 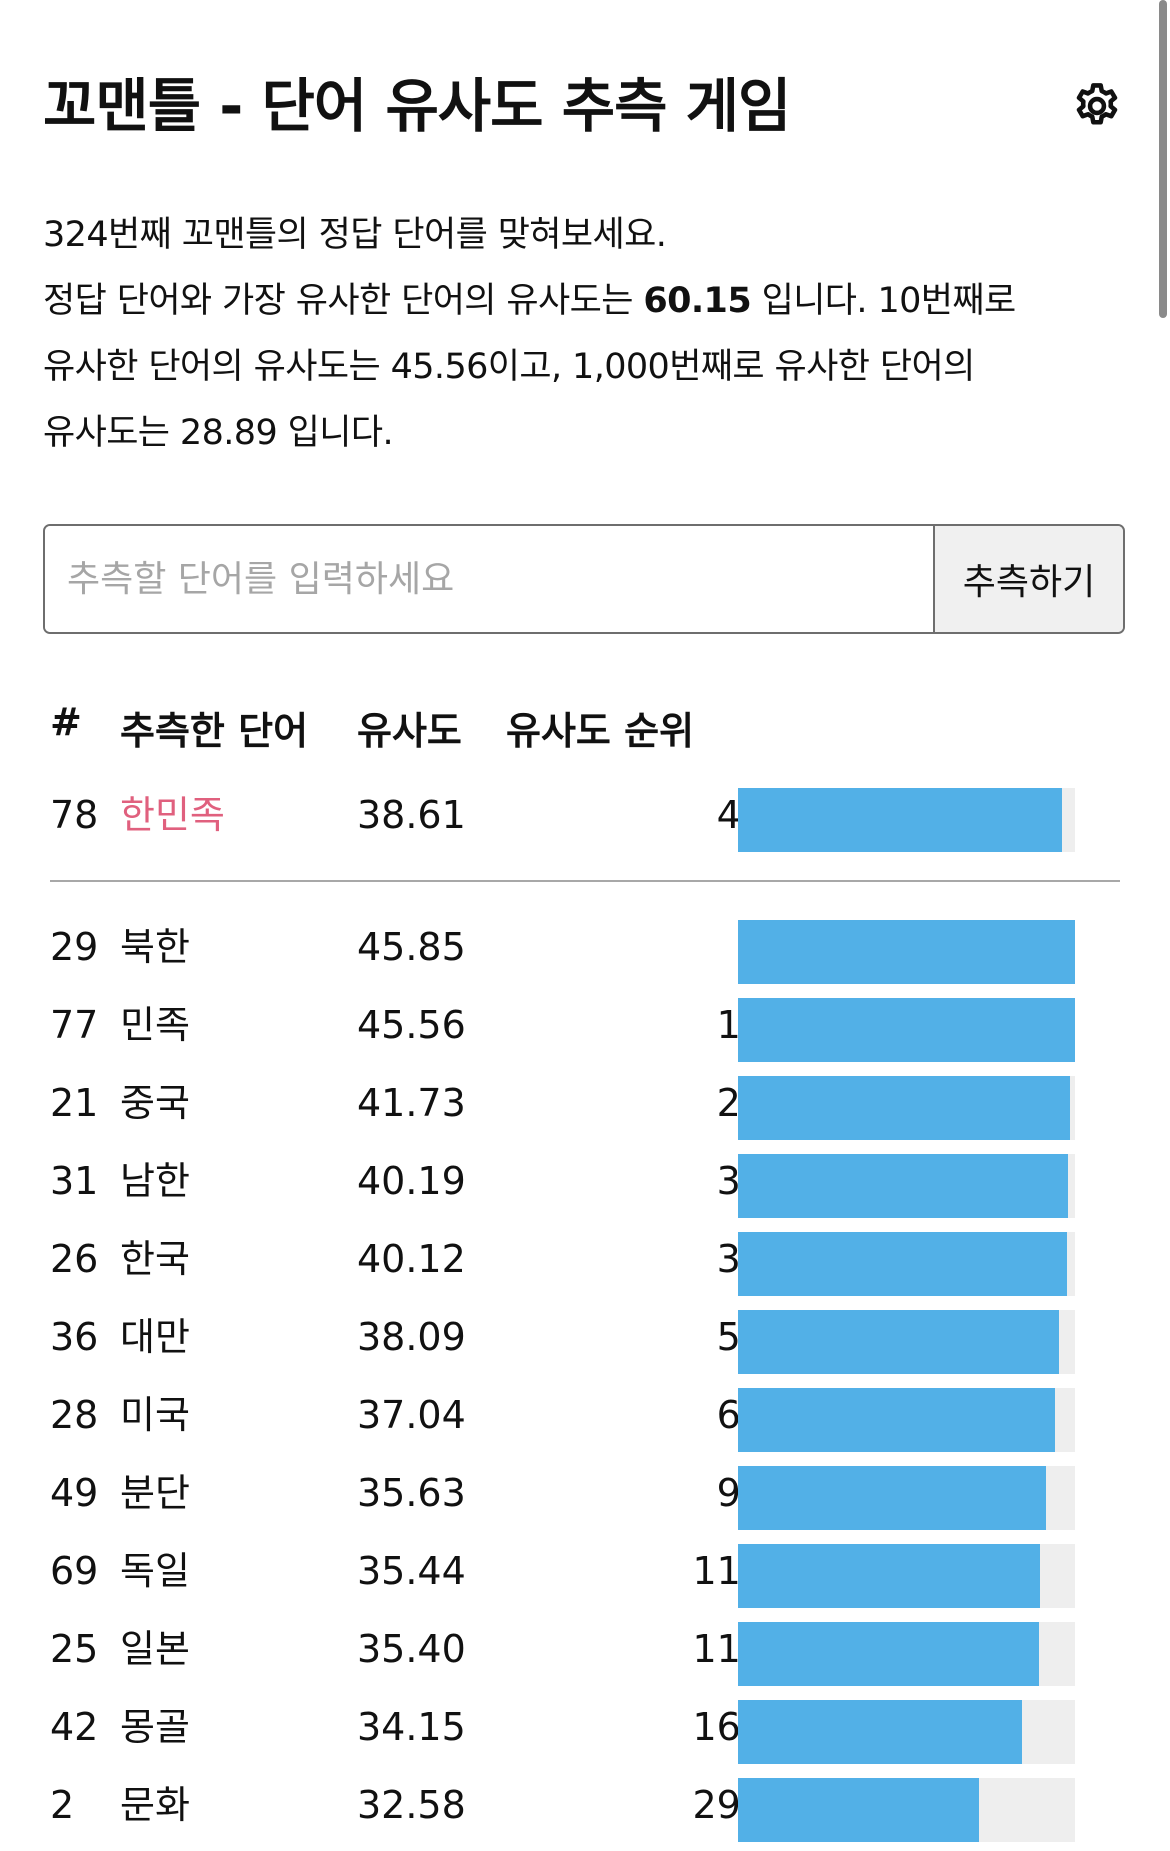 What do you see at coordinates (74, 1571) in the screenshot?
I see `row-num: 69` at bounding box center [74, 1571].